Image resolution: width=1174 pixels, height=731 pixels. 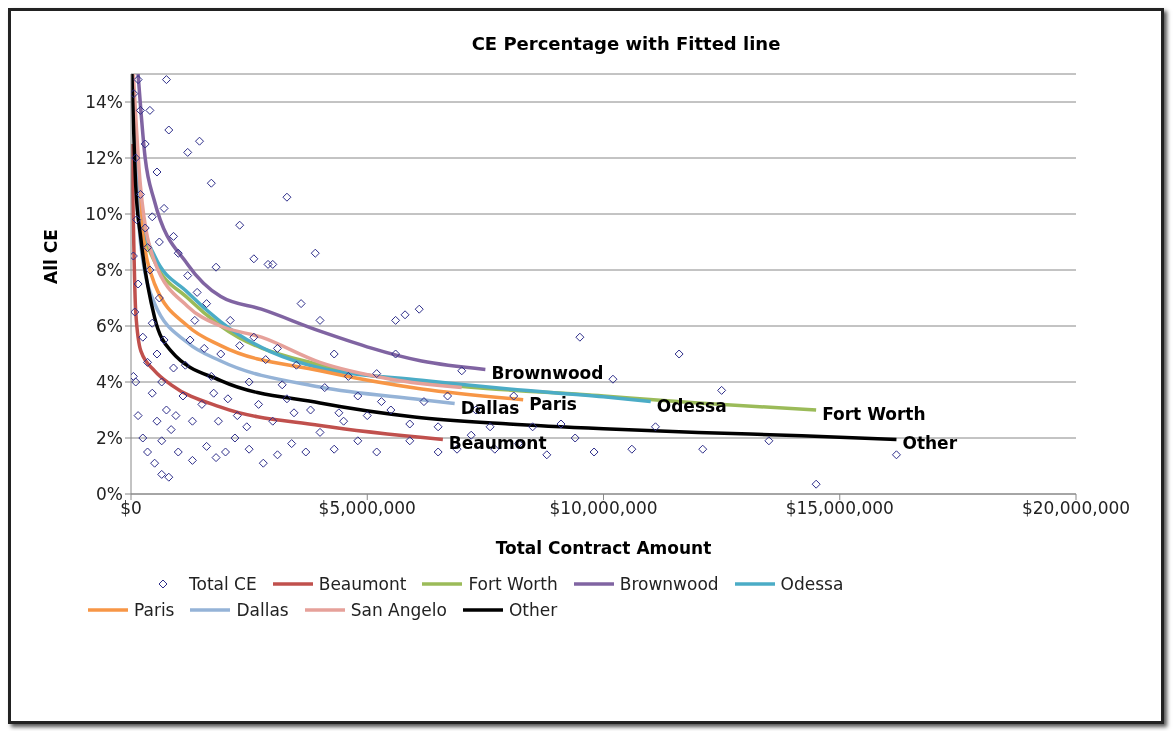 I want to click on legend-label: Odessa, so click(x=812, y=584).